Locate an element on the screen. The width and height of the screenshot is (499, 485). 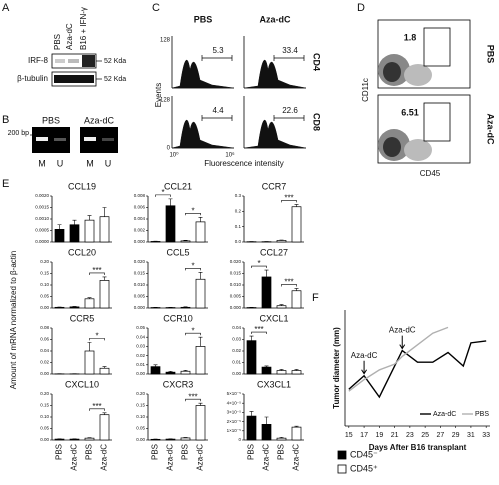
y-tick-label: 4×10⁻⁵ is located at coordinates (234, 402).